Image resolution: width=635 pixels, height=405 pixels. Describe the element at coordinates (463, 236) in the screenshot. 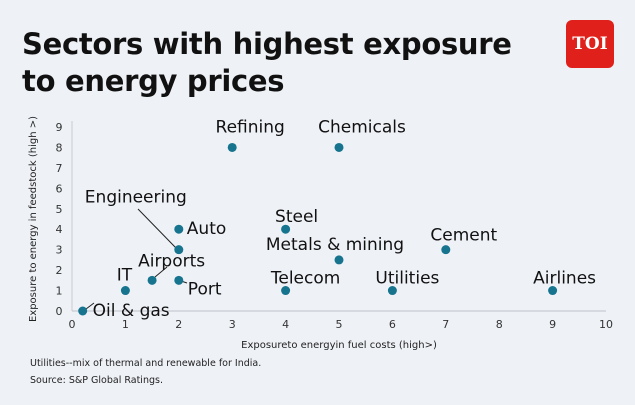

I see `point-label: Cement` at that location.